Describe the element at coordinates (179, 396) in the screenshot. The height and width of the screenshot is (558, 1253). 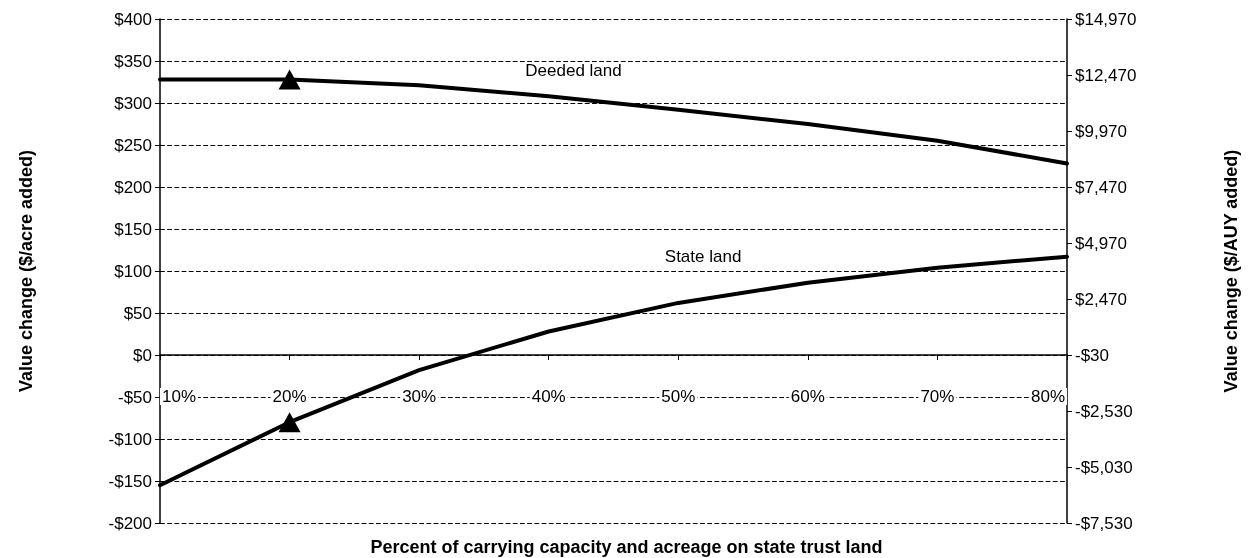
I see `x-tick-label: 10%` at that location.